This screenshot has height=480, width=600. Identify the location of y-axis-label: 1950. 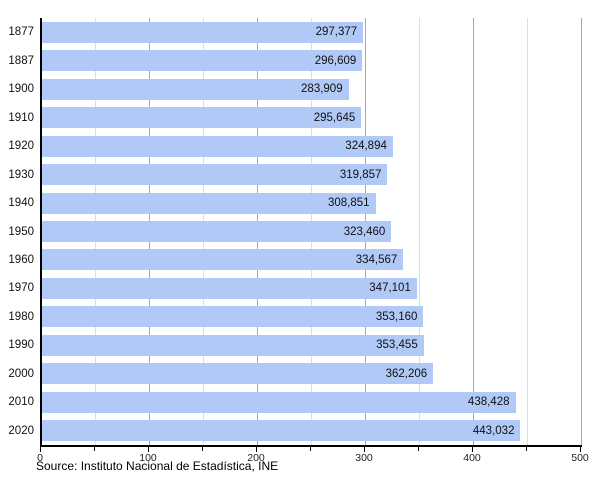
(21, 231).